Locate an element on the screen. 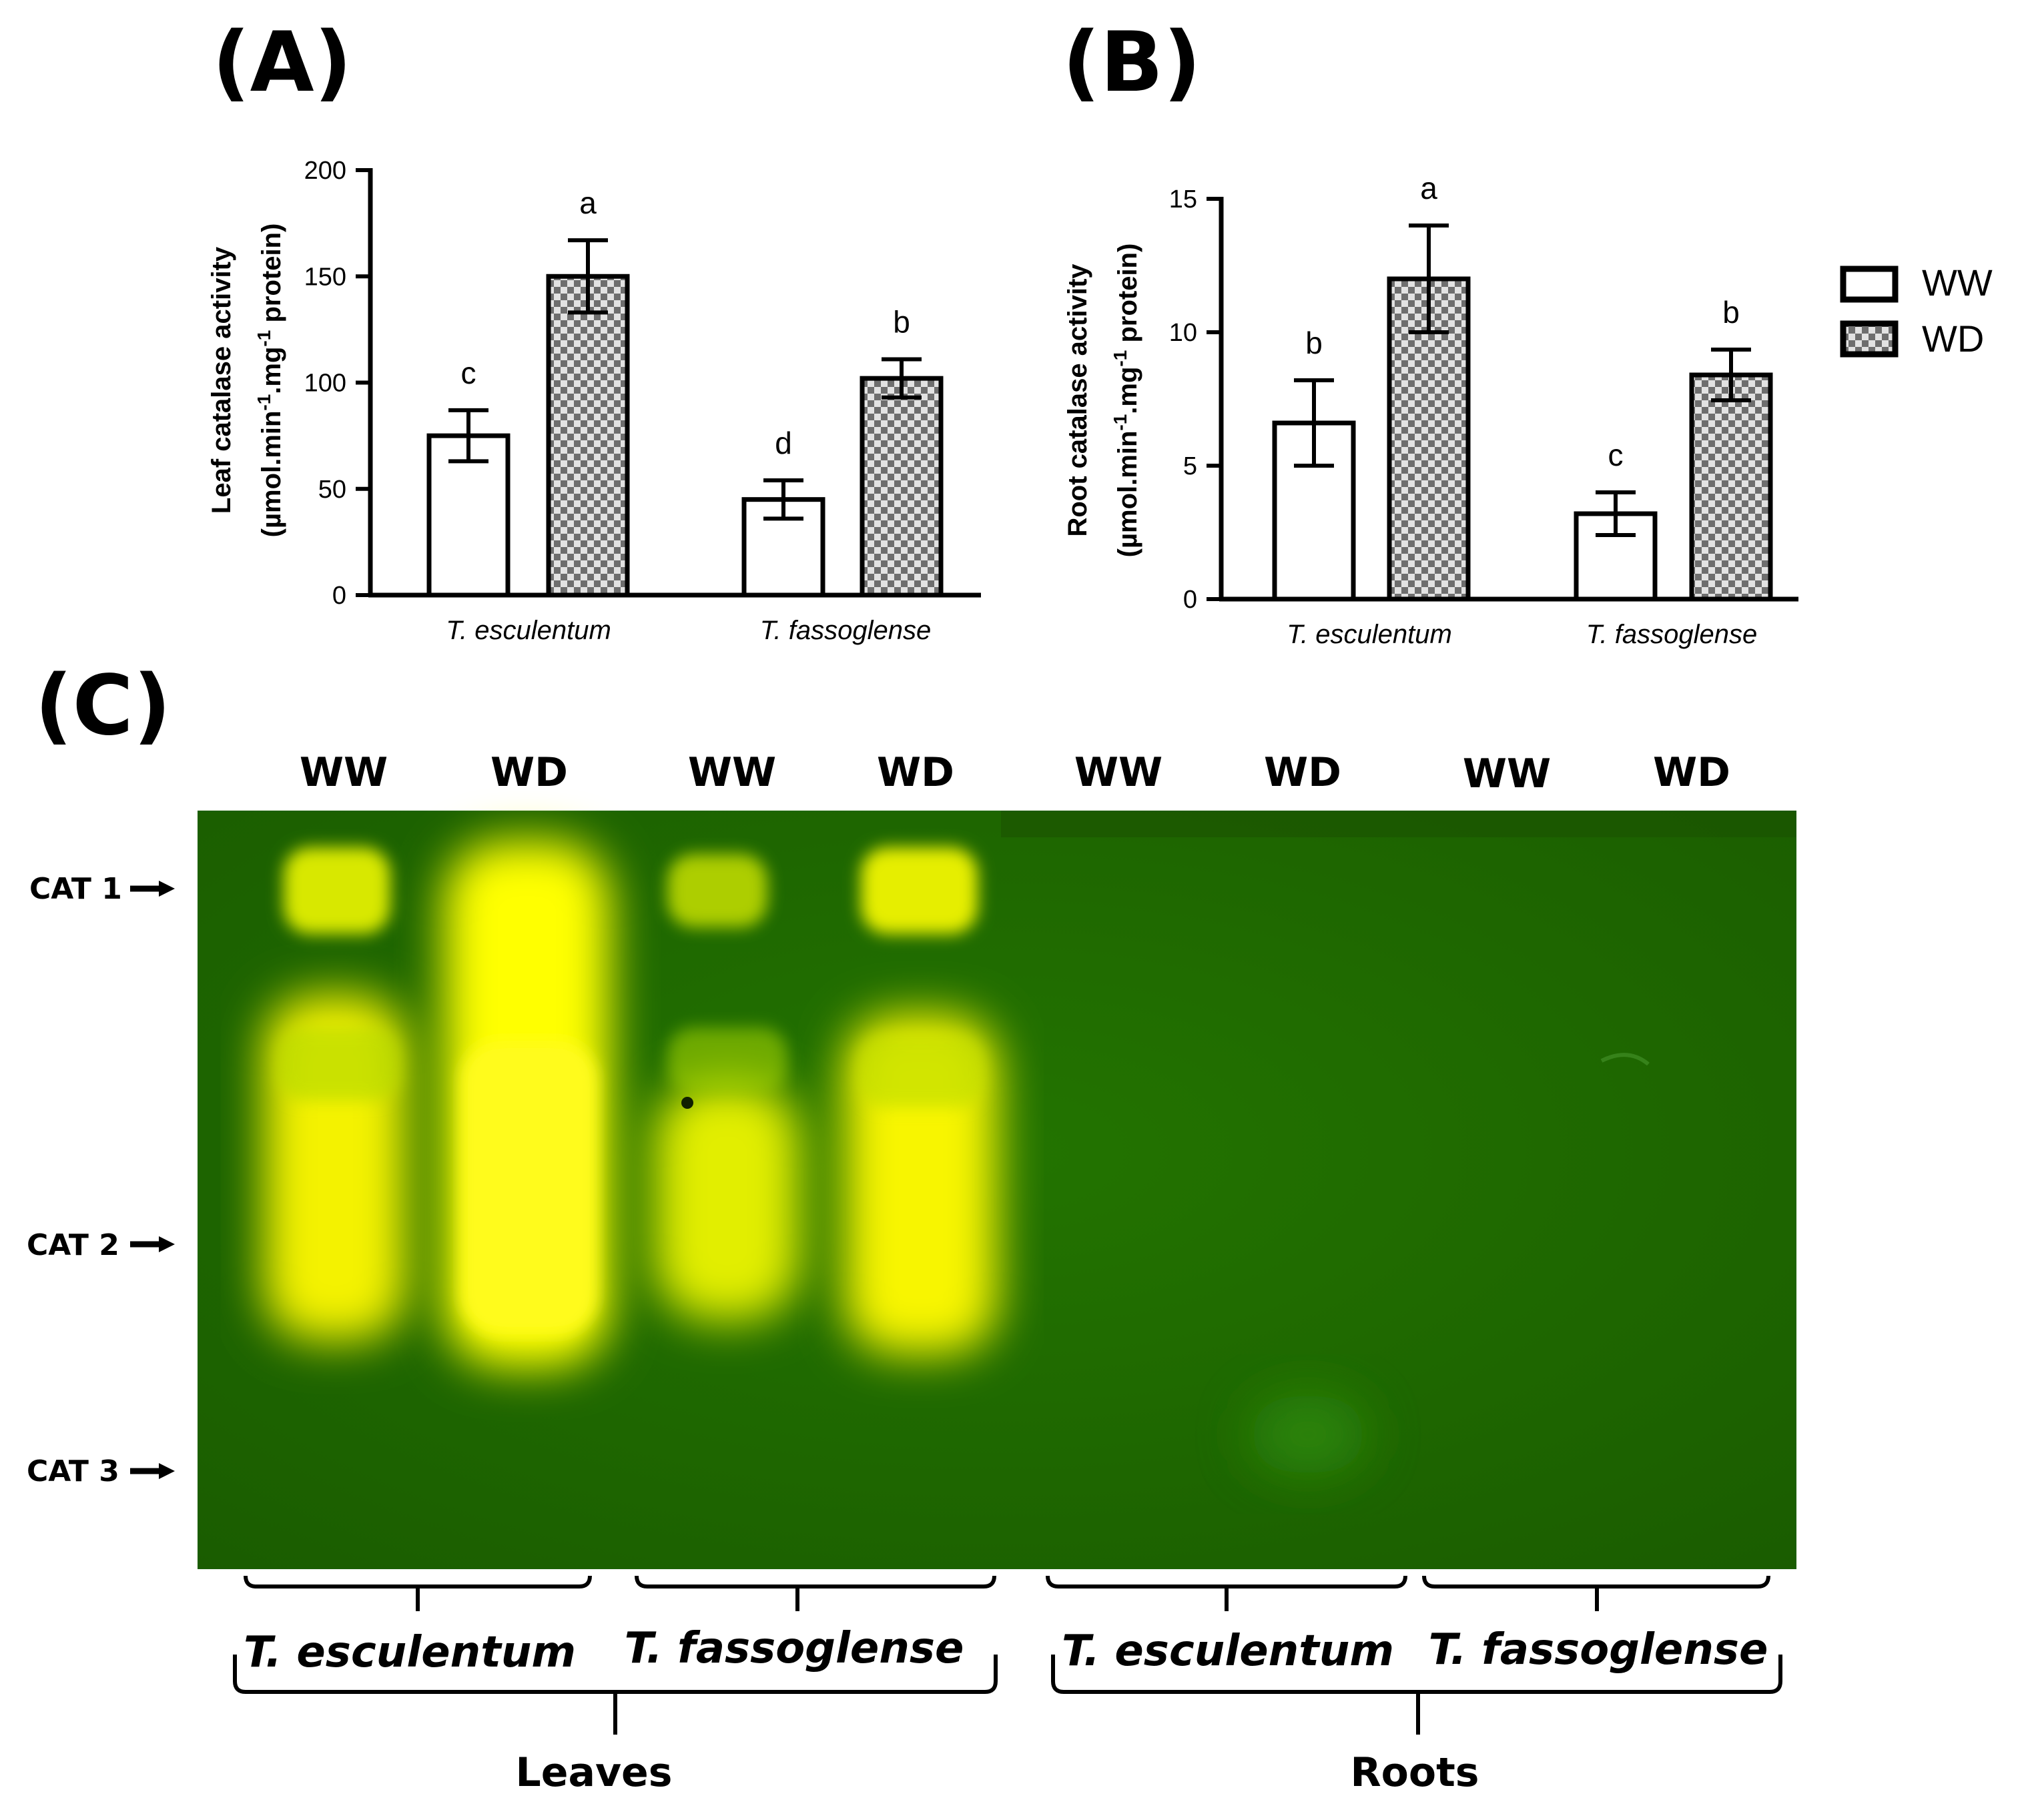 The width and height of the screenshot is (2022, 1820). panel-b-y-tick-label: 5 is located at coordinates (1190, 466).